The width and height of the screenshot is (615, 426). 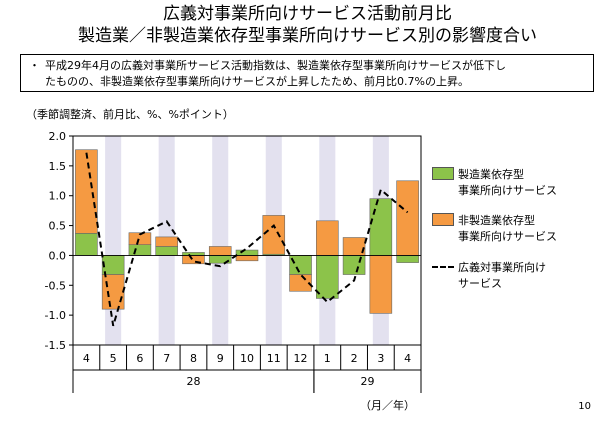 I want to click on legend-label: 製造業依存型 事業所向けサービス, so click(x=507, y=182).